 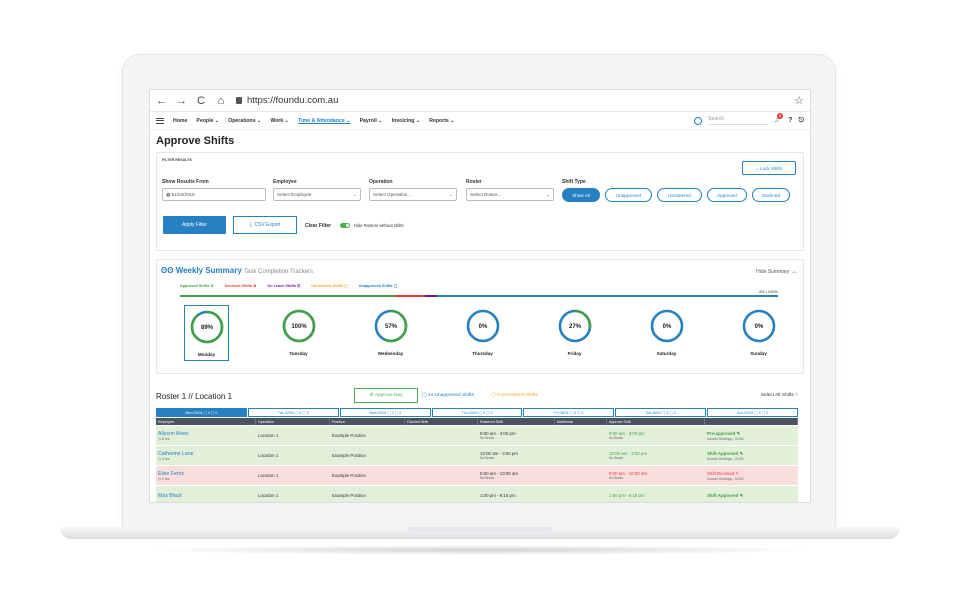 What do you see at coordinates (480, 529) in the screenshot?
I see `laptop-notch` at bounding box center [480, 529].